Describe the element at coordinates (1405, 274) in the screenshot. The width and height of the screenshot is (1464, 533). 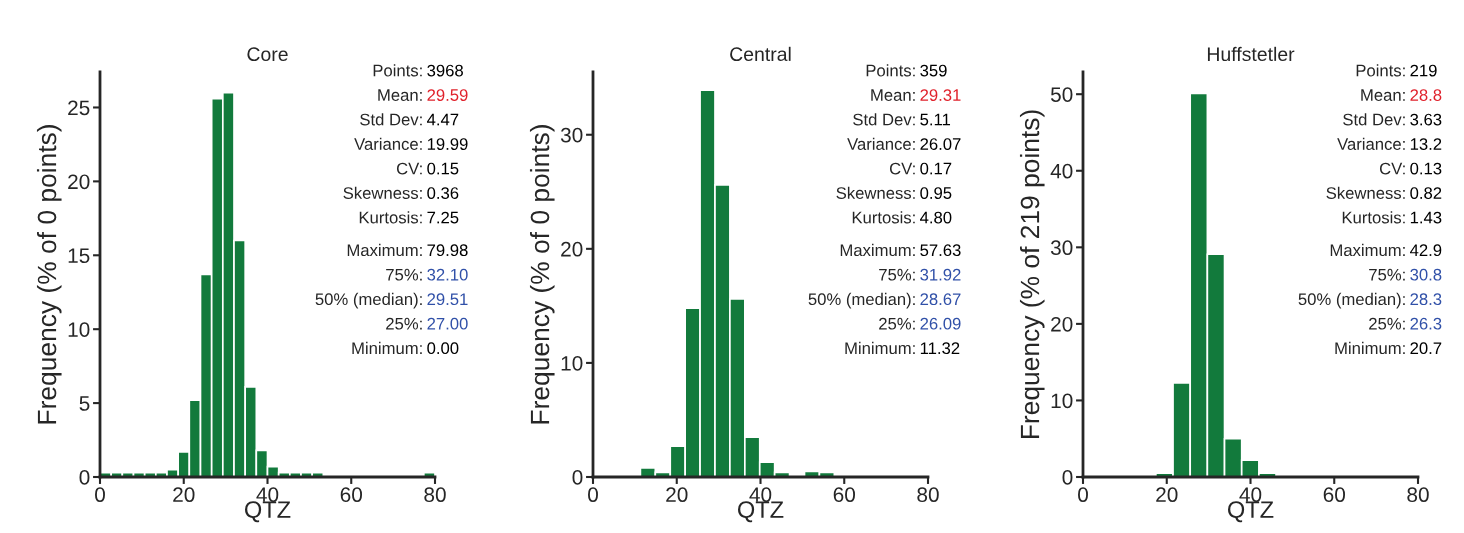
I see `annotation: 75%: 30.8` at that location.